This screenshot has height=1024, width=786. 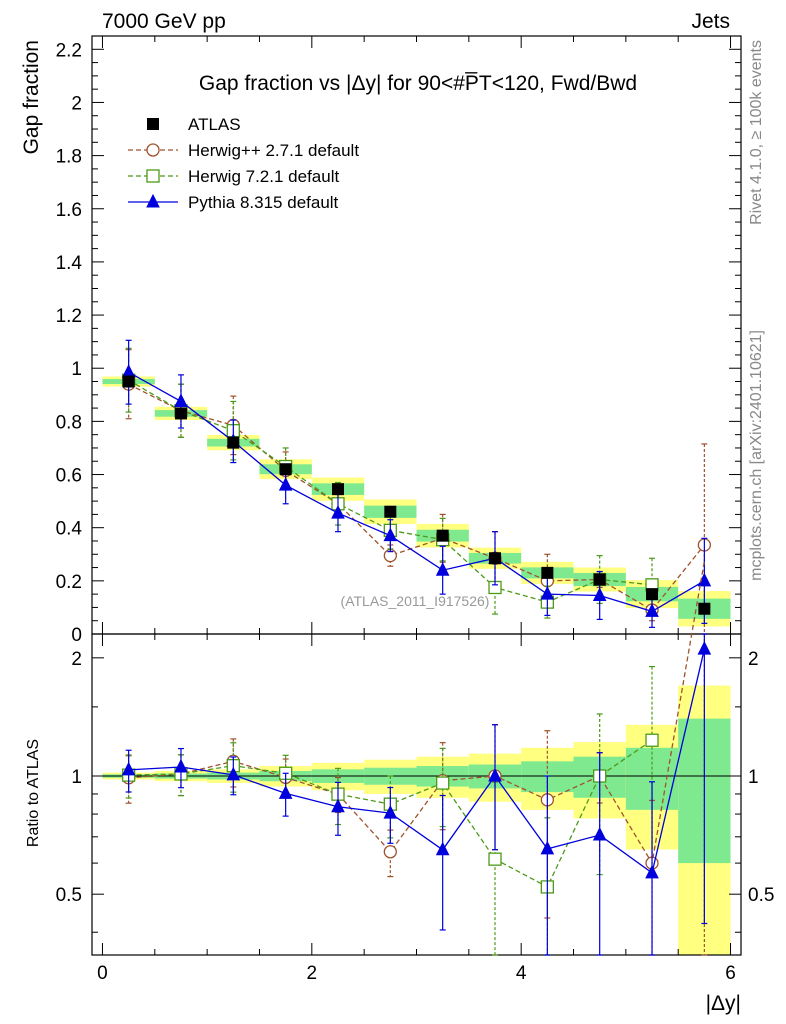 What do you see at coordinates (710, 21) in the screenshot?
I see `header-right: Jets` at bounding box center [710, 21].